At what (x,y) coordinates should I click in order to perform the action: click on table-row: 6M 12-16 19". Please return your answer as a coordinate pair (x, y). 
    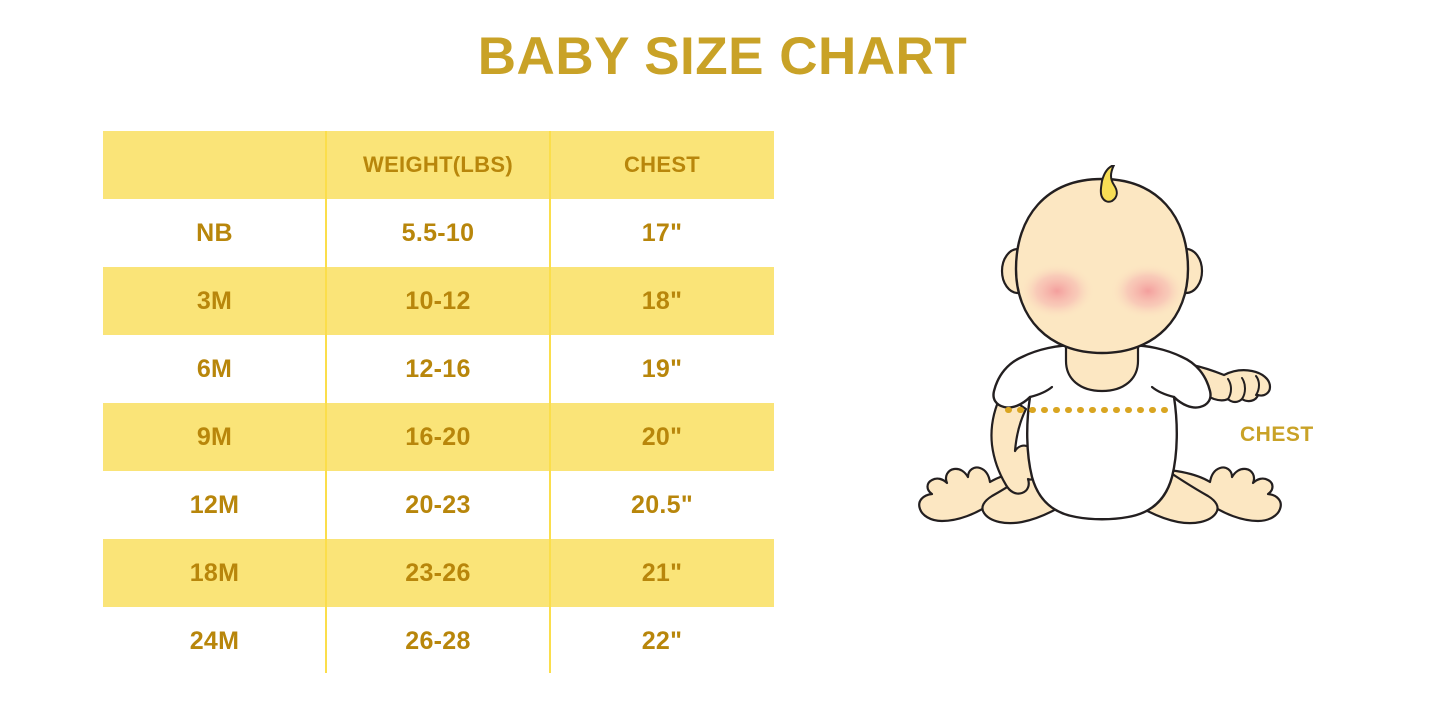
    Looking at the image, I should click on (438, 369).